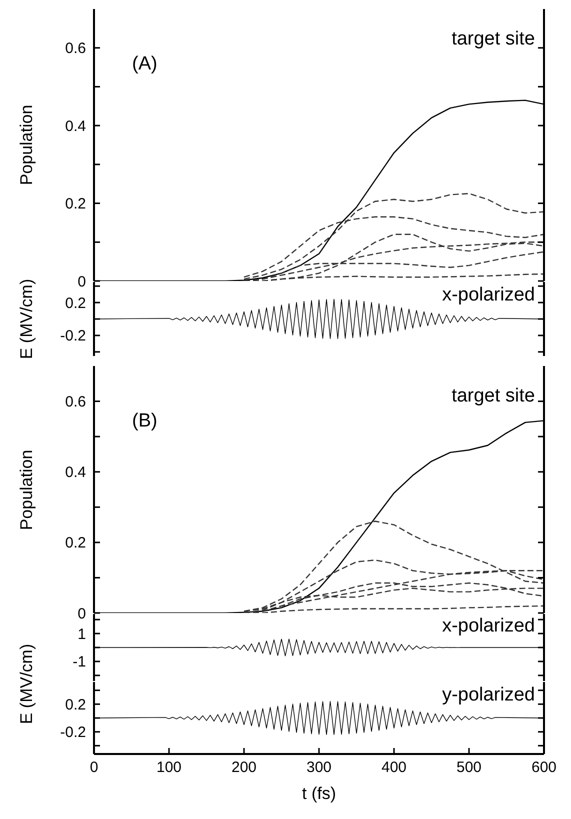 This screenshot has width=571, height=819. I want to click on x-tick-label: 100, so click(169, 767).